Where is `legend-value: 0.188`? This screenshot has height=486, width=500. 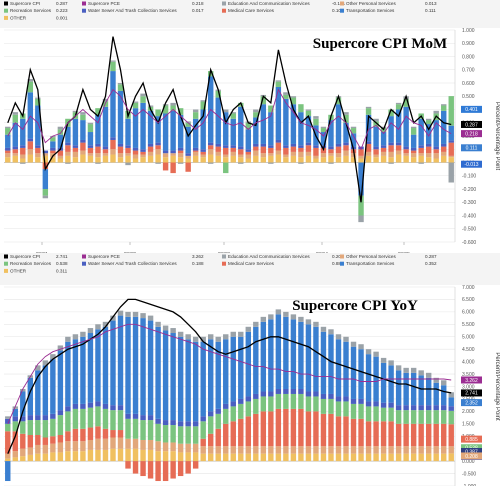
legend-value: 0.188 is located at coordinates (198, 263).